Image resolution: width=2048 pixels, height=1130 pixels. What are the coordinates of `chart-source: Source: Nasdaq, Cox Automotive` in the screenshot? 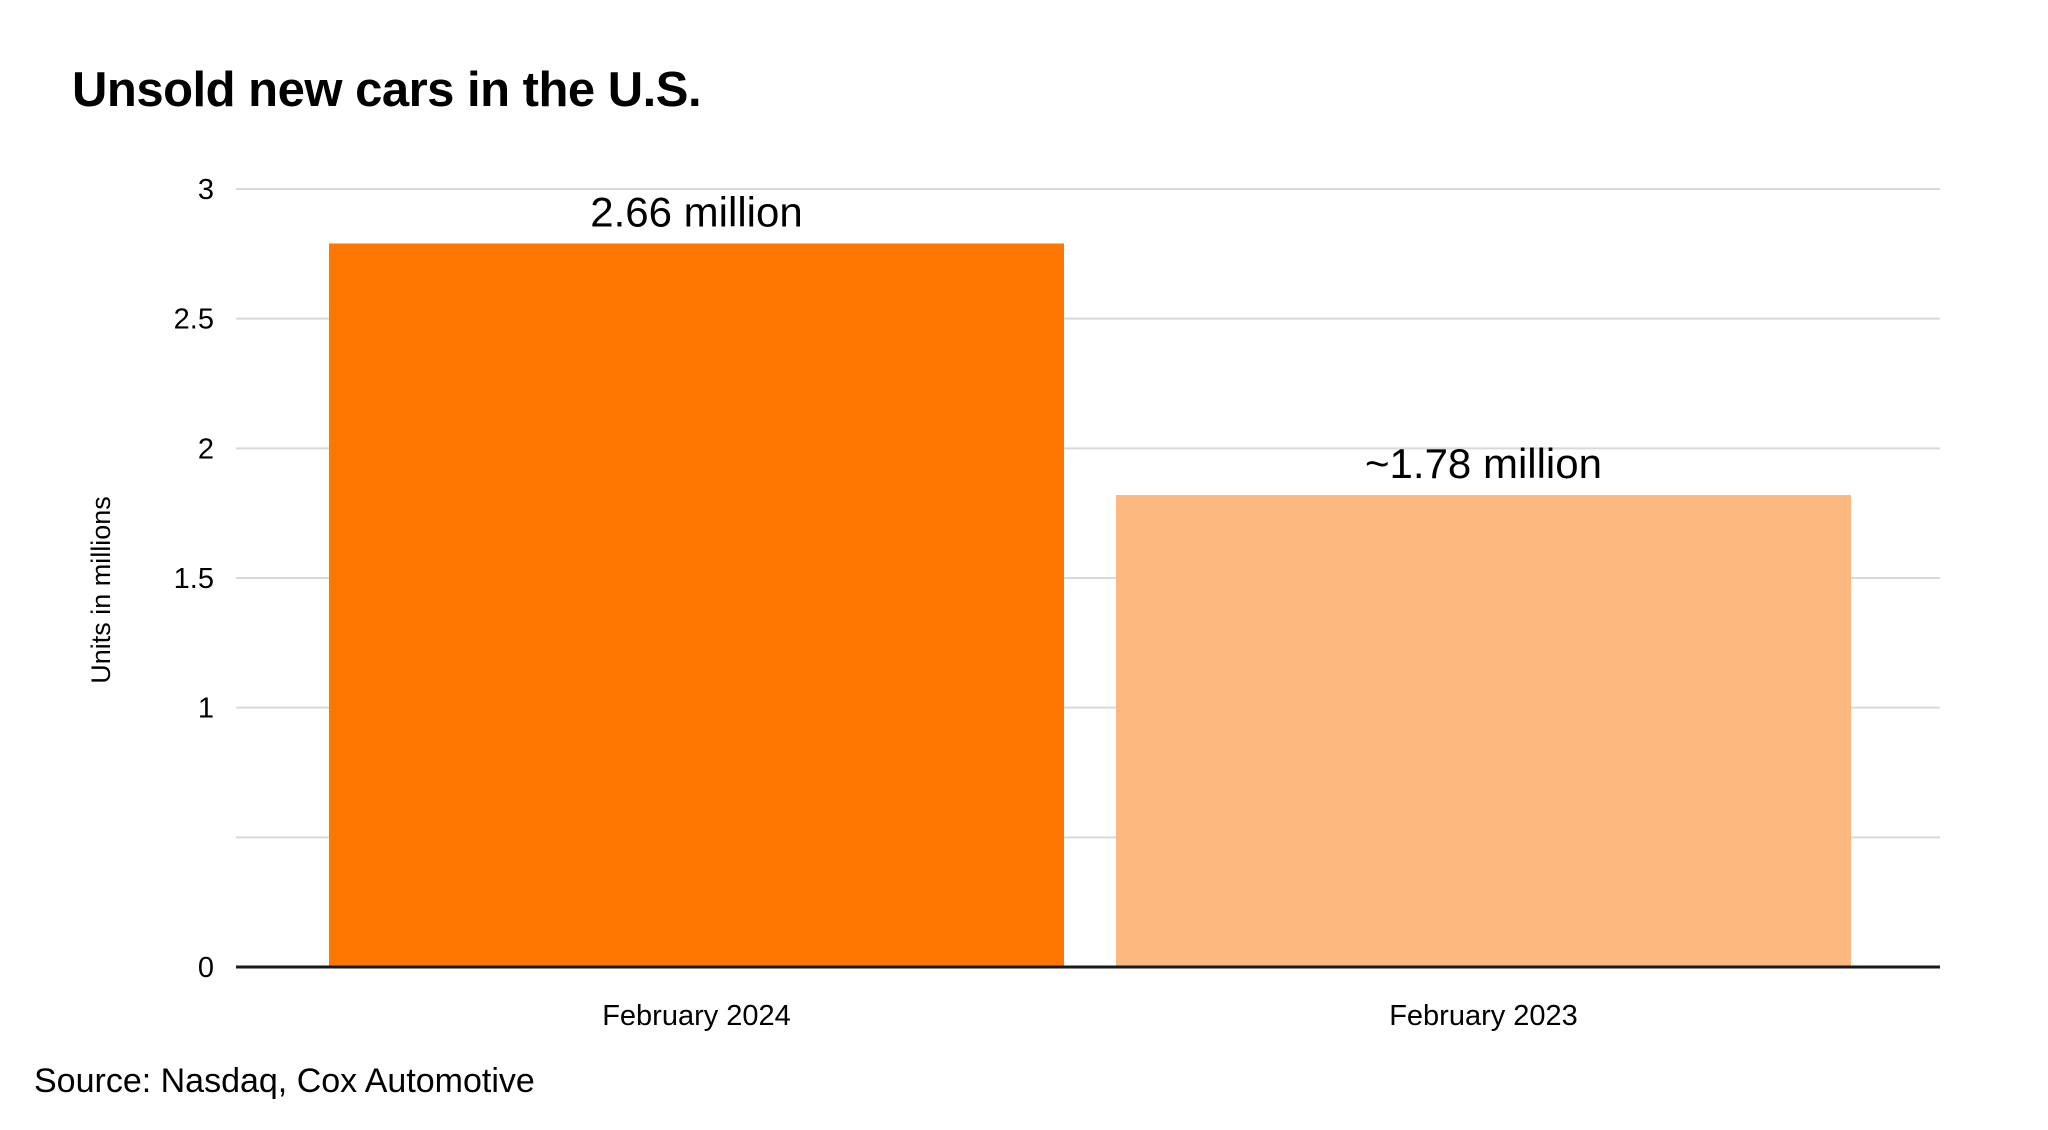 It's located at (284, 1081).